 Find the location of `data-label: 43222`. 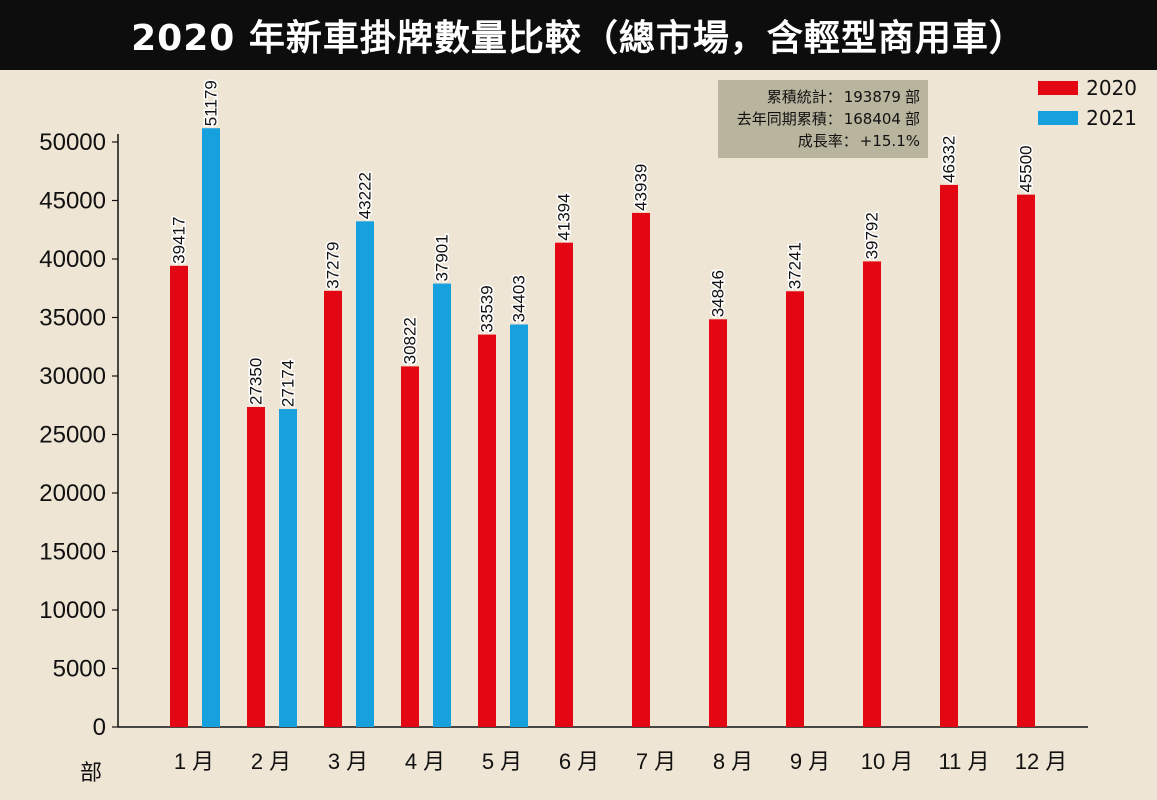

data-label: 43222 is located at coordinates (365, 195).